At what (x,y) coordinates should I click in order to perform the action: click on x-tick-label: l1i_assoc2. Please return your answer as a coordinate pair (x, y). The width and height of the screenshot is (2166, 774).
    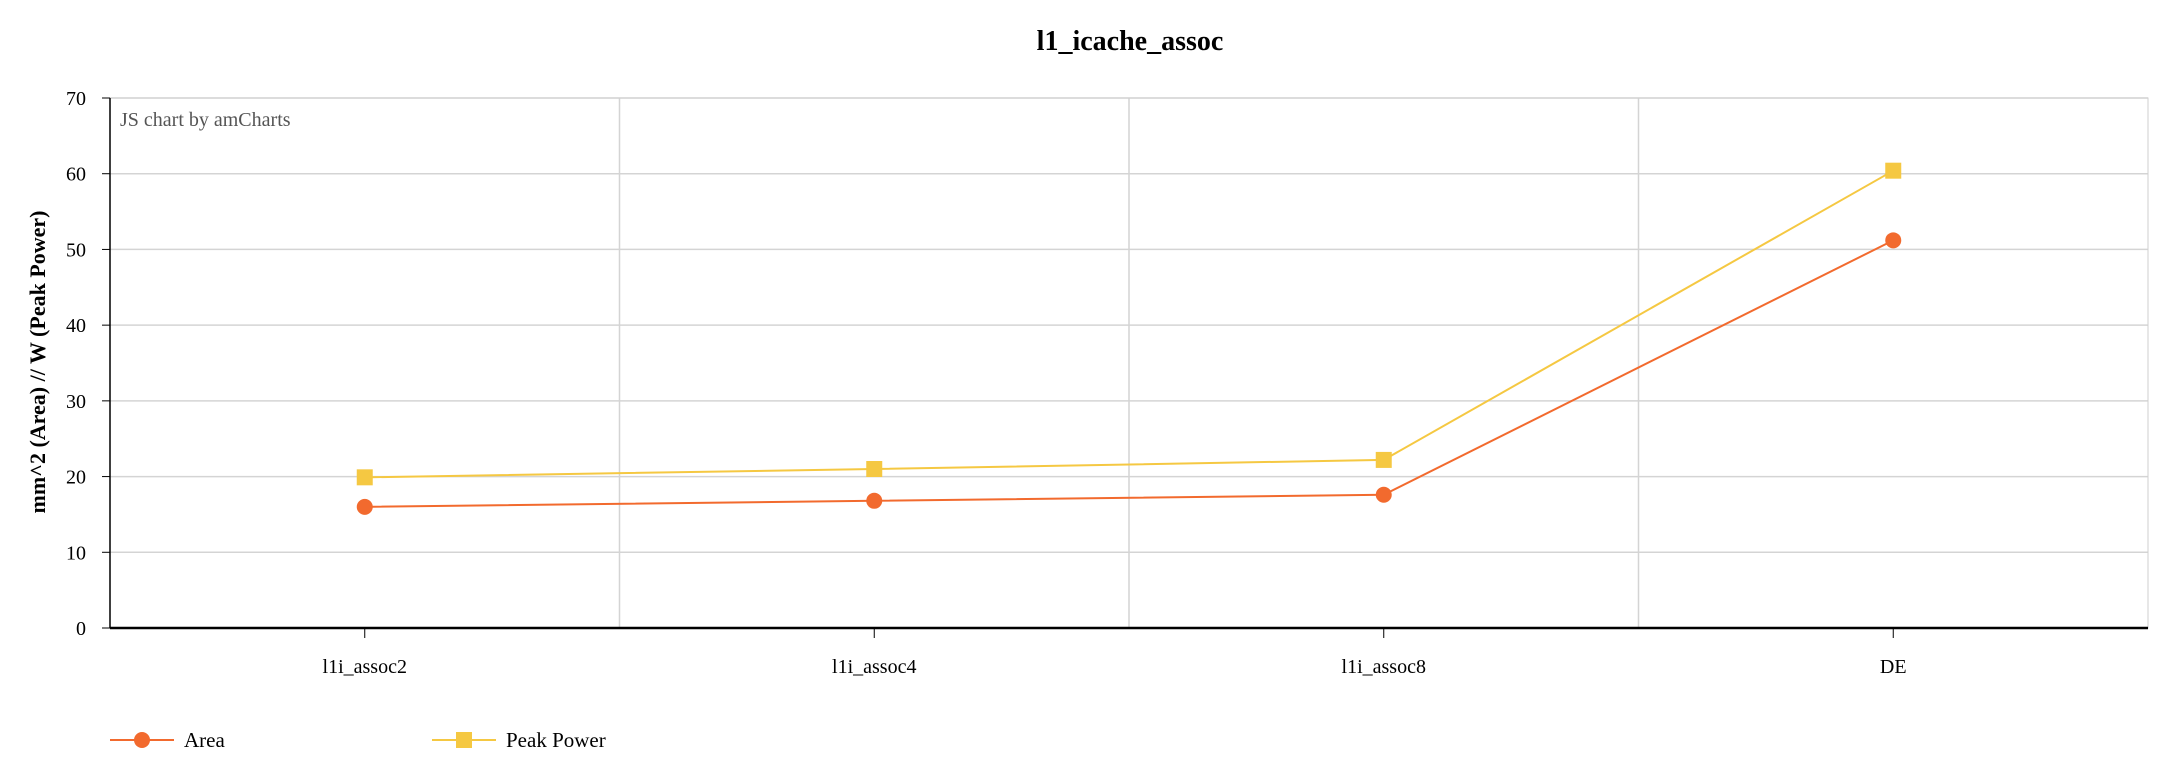
    Looking at the image, I should click on (365, 667).